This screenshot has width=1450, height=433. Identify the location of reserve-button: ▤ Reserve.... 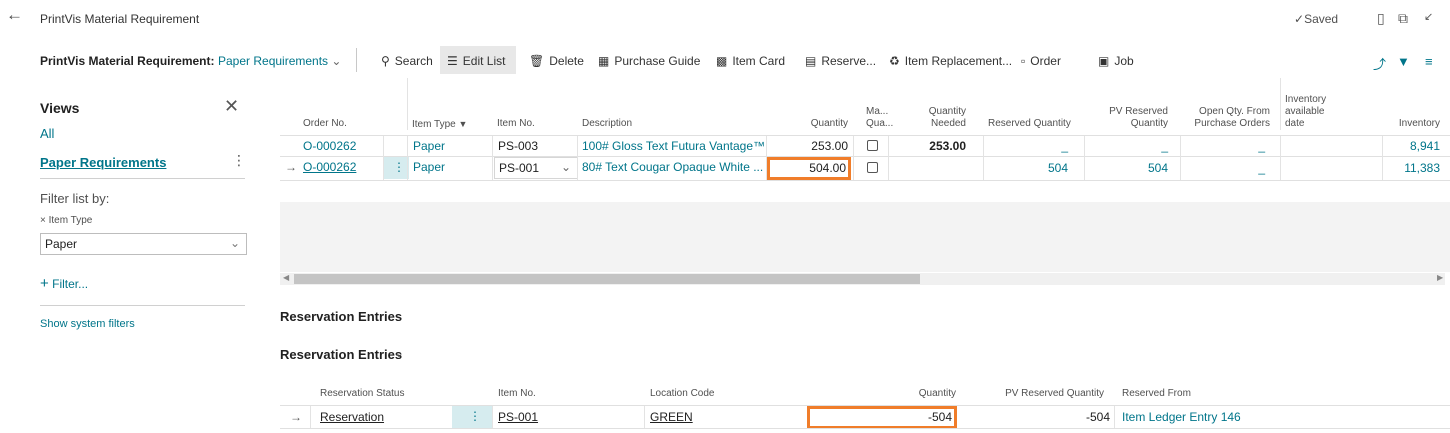
(841, 61).